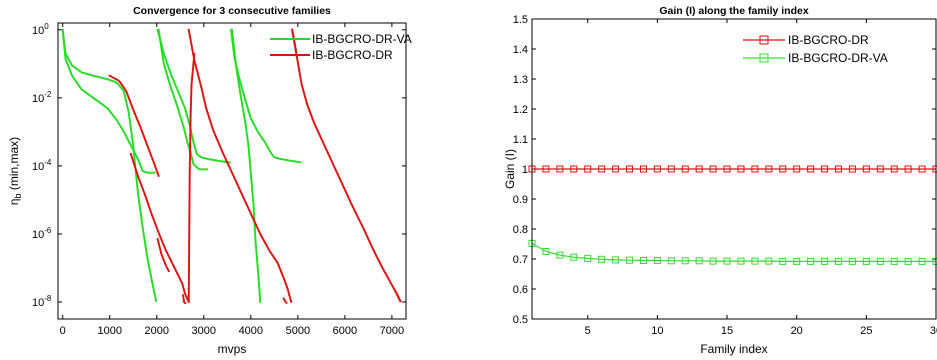  Describe the element at coordinates (42, 165) in the screenshot. I see `y-tick-label: 10-4` at that location.